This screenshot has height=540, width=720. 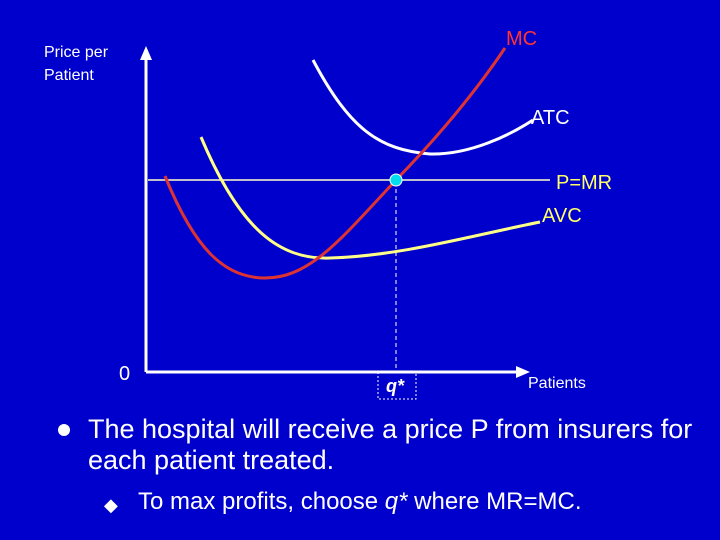 What do you see at coordinates (494, 501) in the screenshot?
I see `bullet-sub-suffix: where MR=MC.` at bounding box center [494, 501].